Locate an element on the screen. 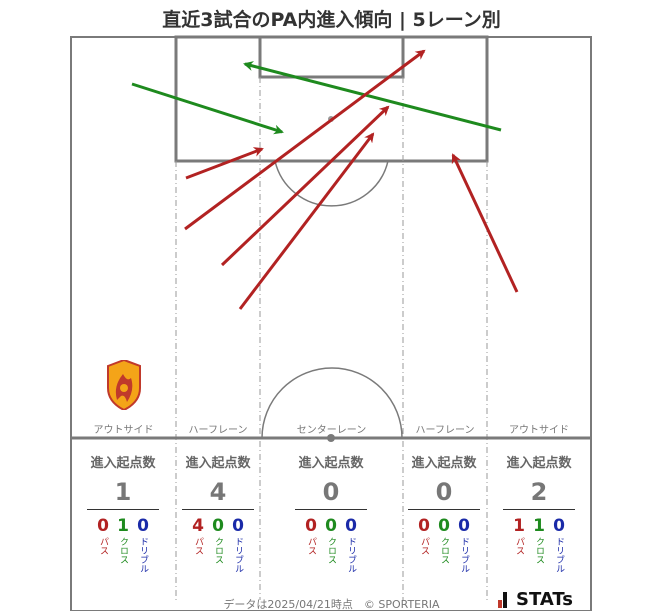 This screenshot has width=663, height=612. lane-label-center: センターレーン is located at coordinates (331, 430).